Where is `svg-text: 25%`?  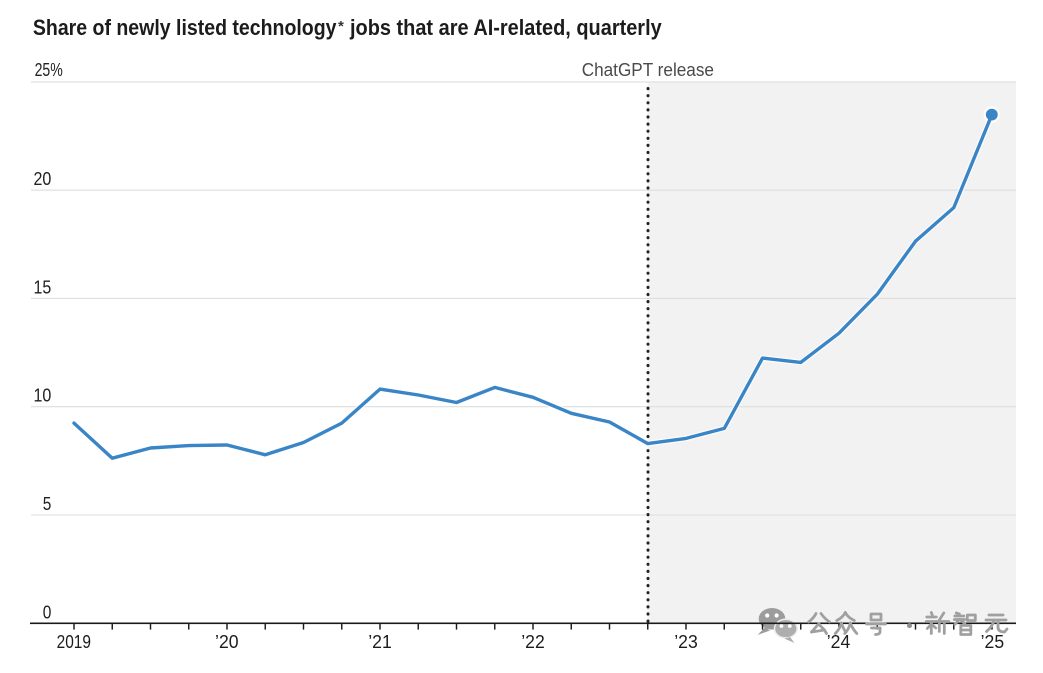
svg-text: 25% is located at coordinates (49, 70).